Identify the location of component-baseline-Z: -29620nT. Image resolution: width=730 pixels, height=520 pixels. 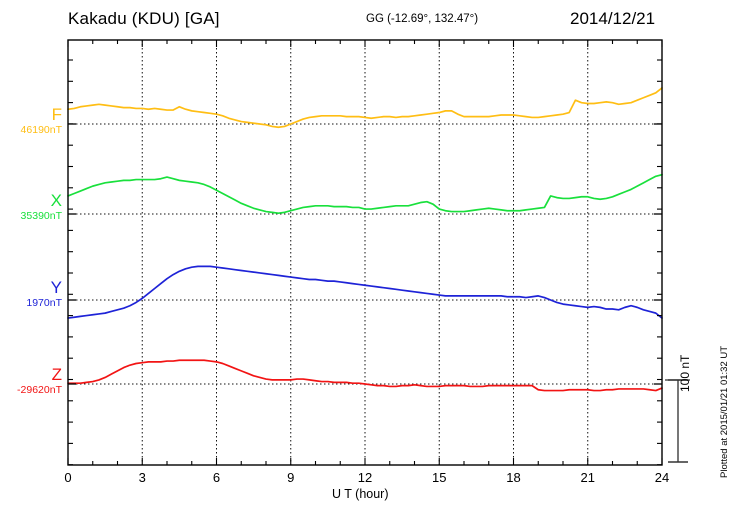
(39, 390).